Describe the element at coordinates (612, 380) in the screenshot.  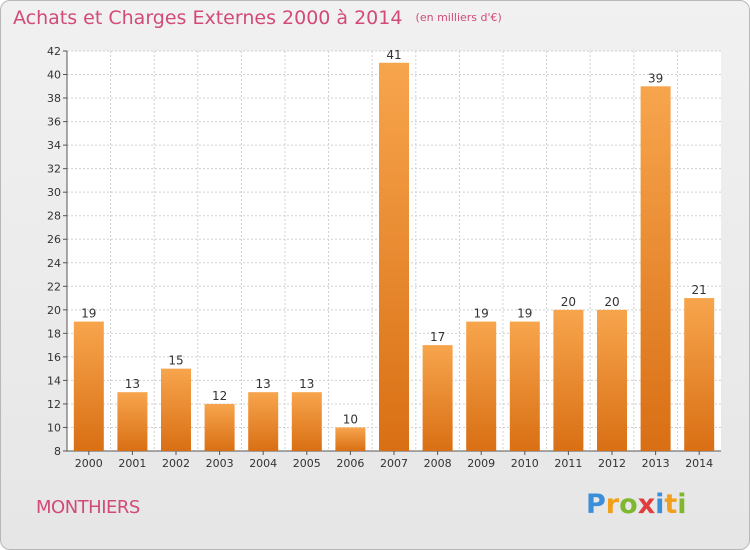
I see `bar-2012` at that location.